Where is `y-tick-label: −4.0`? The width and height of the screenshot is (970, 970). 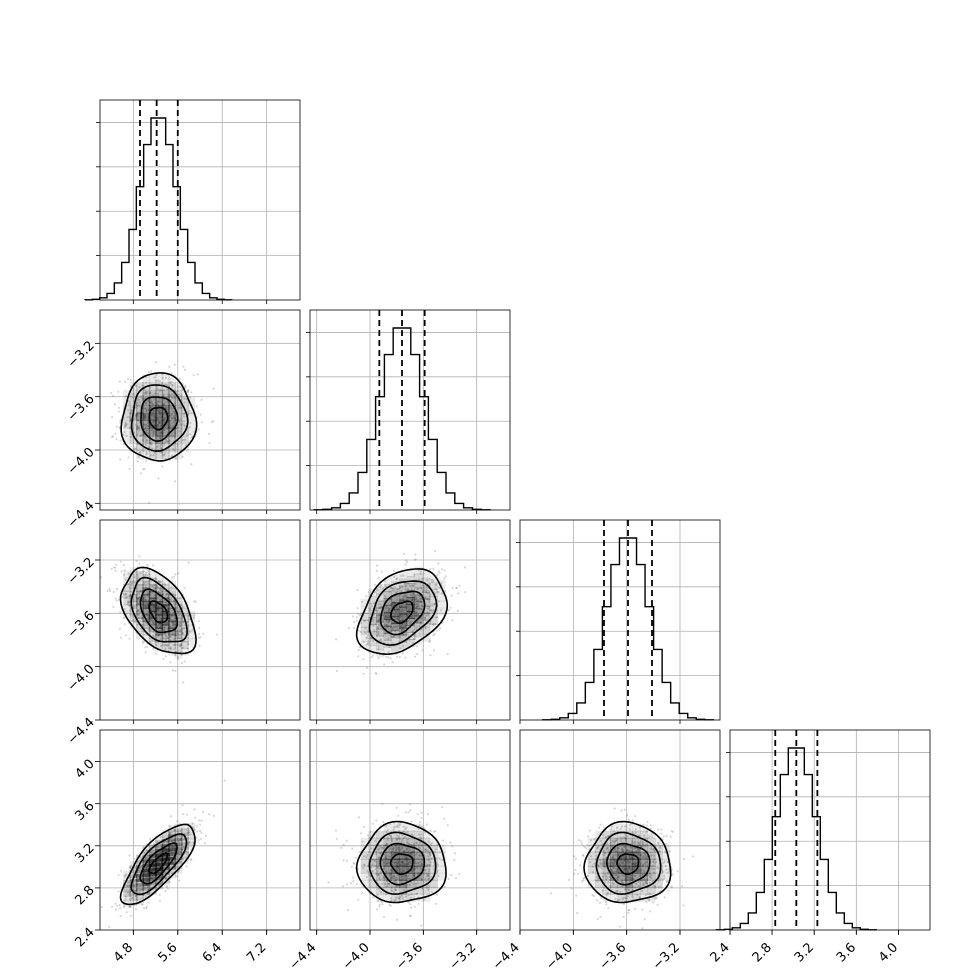 y-tick-label: −4.0 is located at coordinates (81, 678).